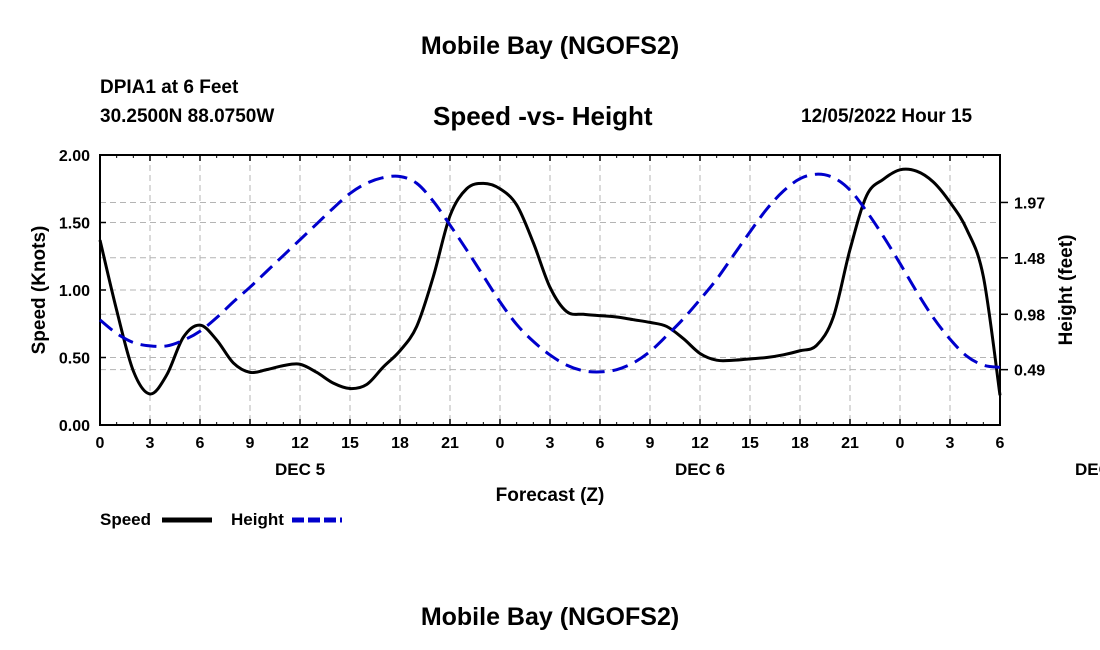  What do you see at coordinates (543, 116) in the screenshot?
I see `chart-subtitle: Speed -vs- Height` at bounding box center [543, 116].